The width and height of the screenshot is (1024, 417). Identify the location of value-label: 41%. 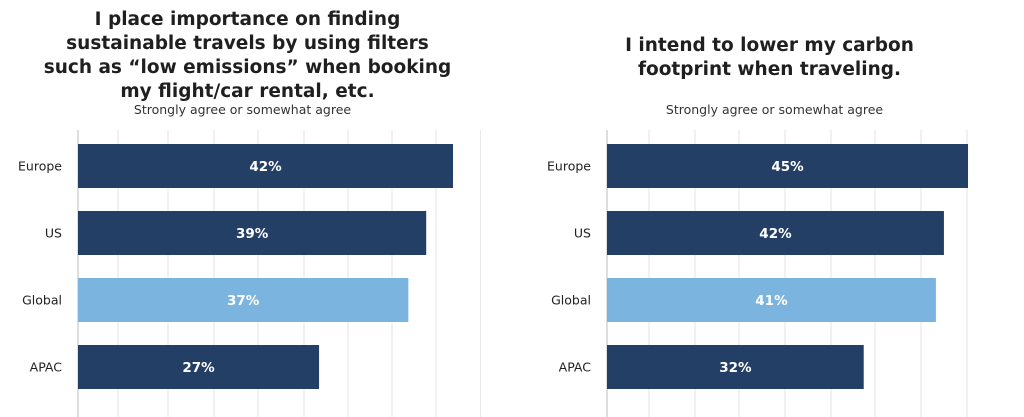
(771, 301).